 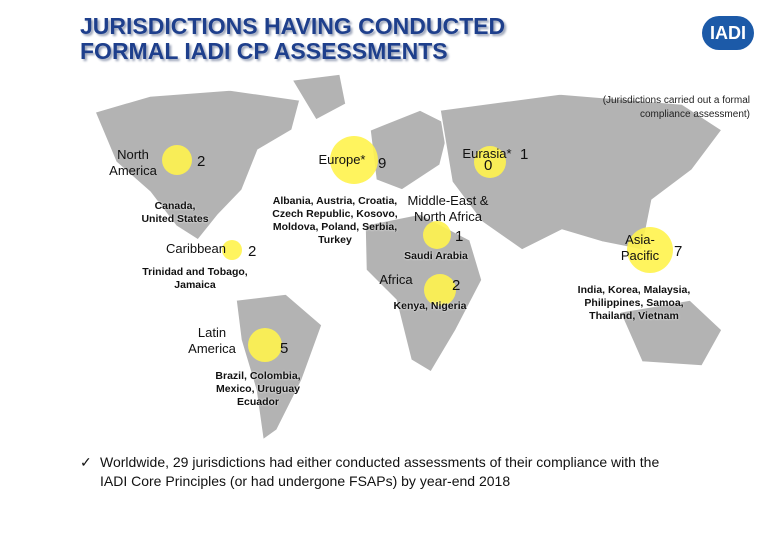 What do you see at coordinates (640, 239) in the screenshot?
I see `region-name-line: Asia-` at bounding box center [640, 239].